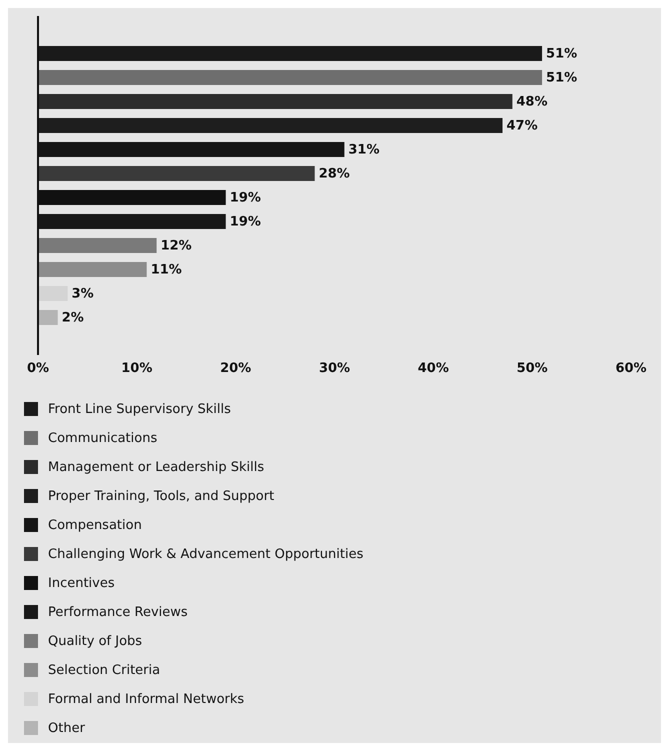  Describe the element at coordinates (156, 467) in the screenshot. I see `legend-label: Management or Leadership Skills` at that location.